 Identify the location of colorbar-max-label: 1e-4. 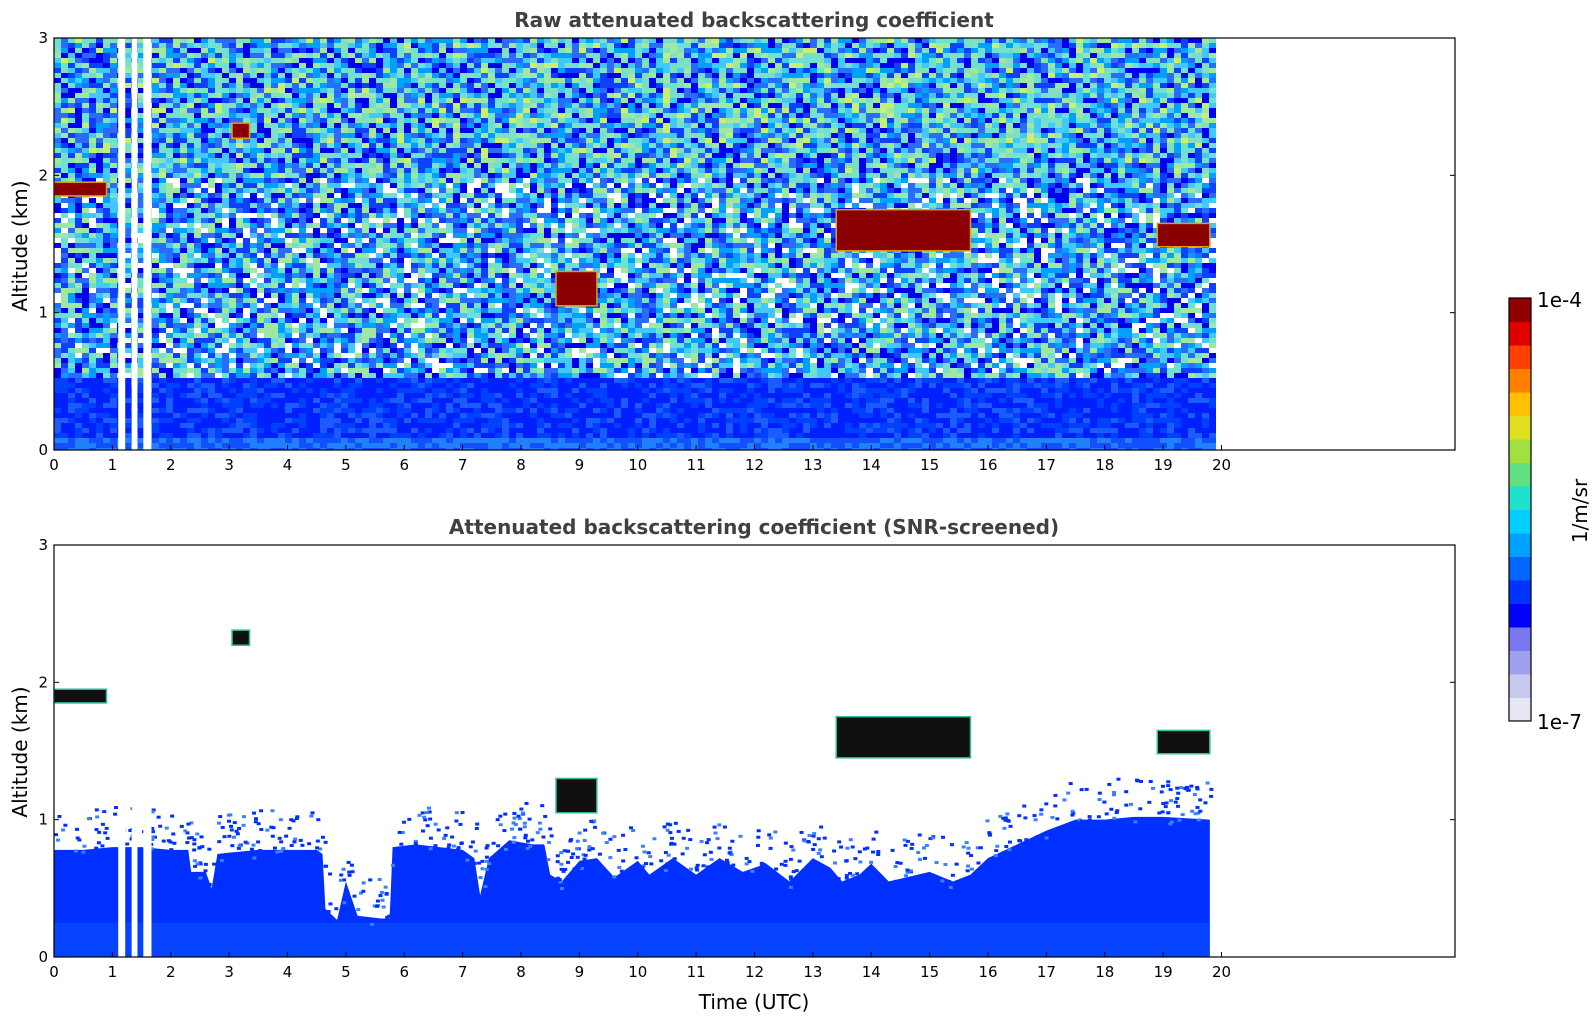
(1559, 300).